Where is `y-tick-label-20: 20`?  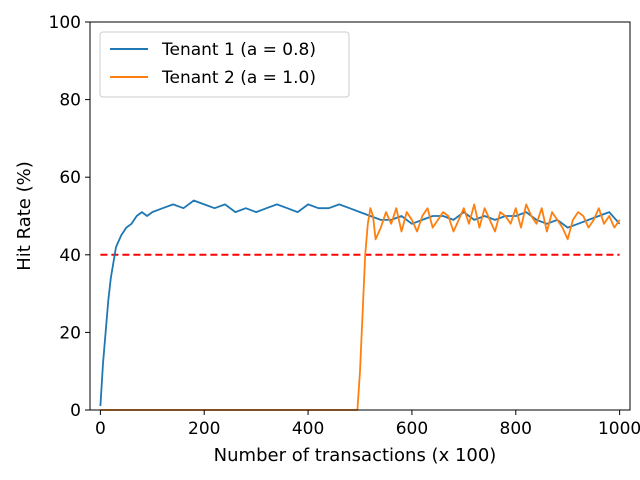
y-tick-label-20: 20 is located at coordinates (70, 333).